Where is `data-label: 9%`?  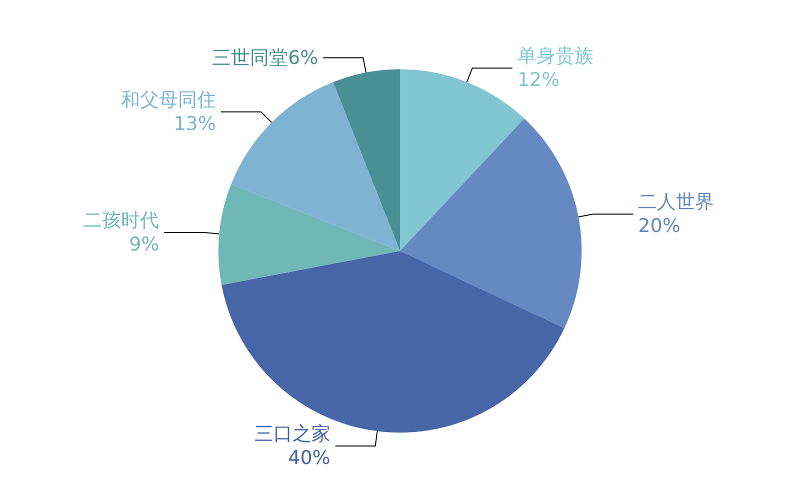 data-label: 9% is located at coordinates (144, 244).